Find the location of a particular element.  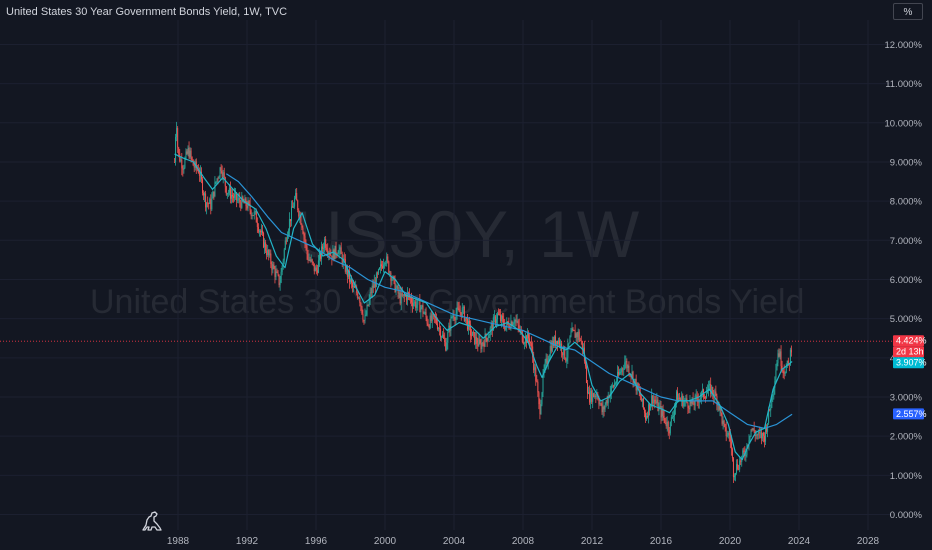

price-tag-price is located at coordinates (908, 341).